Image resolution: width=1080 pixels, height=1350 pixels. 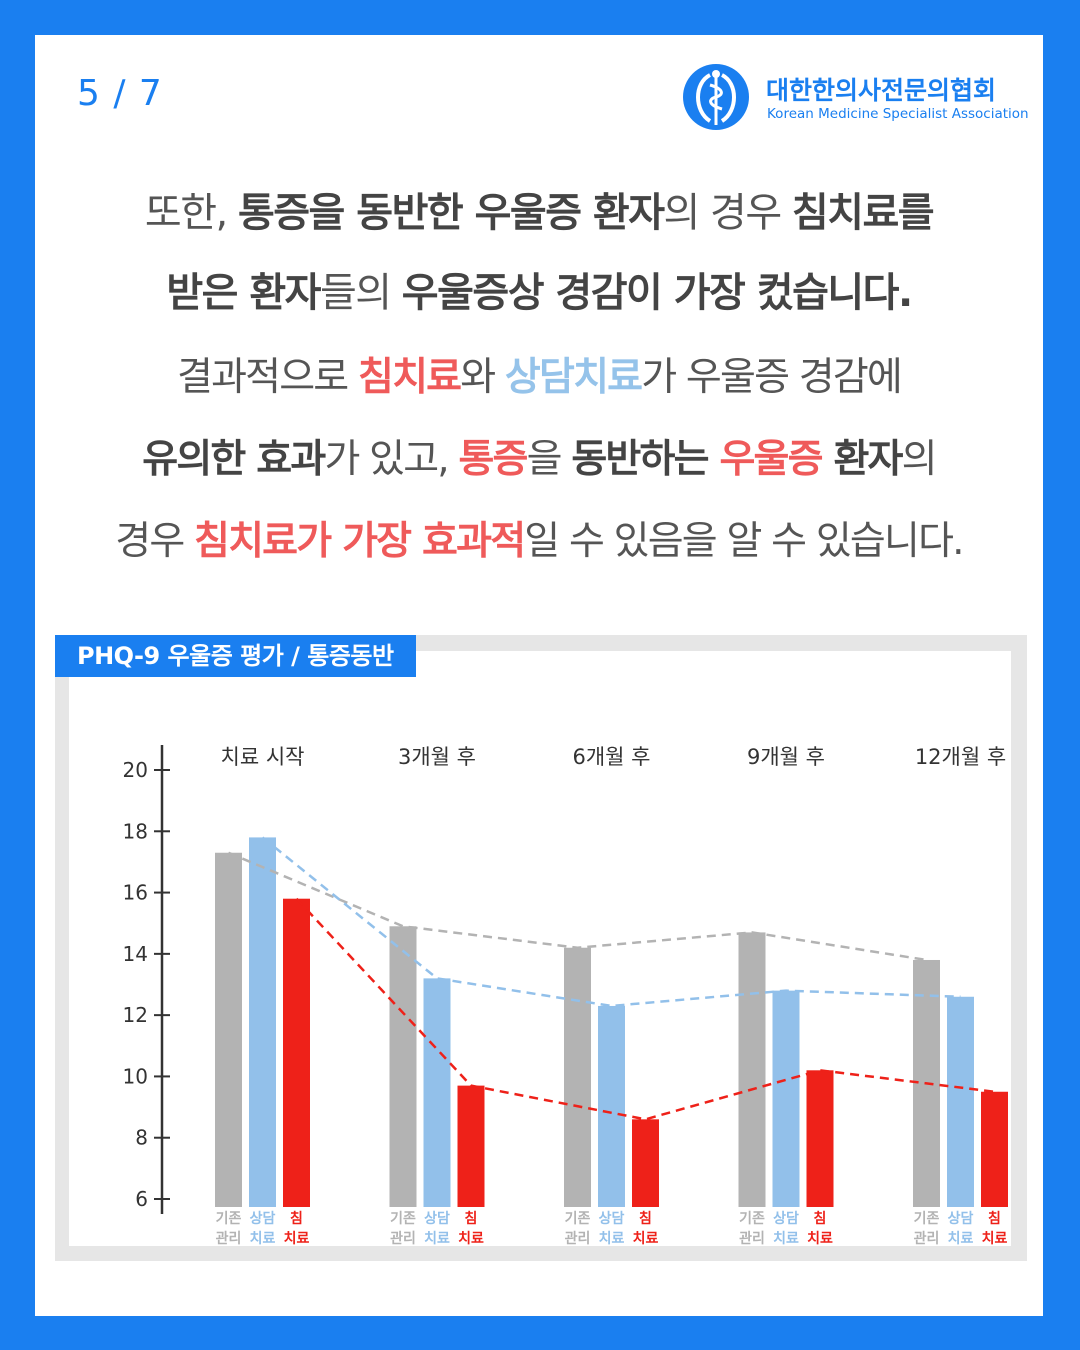 I want to click on period-label: 치료 시작, so click(x=263, y=757).